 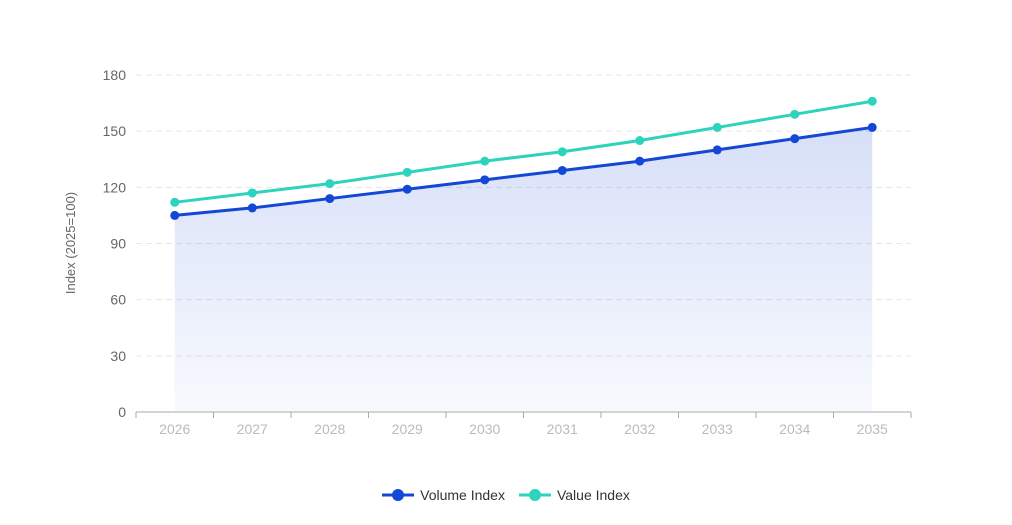 I want to click on y-tick-label: 90, so click(x=118, y=244).